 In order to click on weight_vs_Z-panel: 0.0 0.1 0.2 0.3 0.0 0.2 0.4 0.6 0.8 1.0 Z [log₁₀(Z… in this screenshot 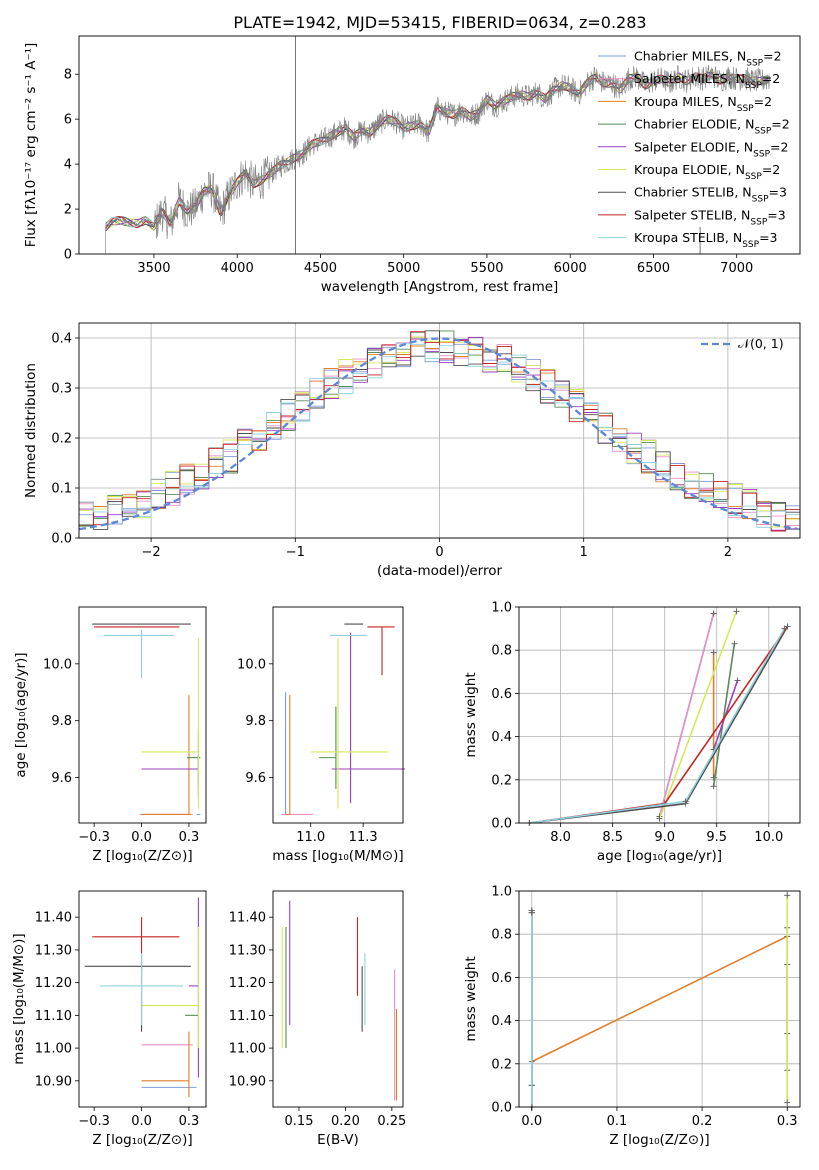, I will do `click(632, 1016)`.